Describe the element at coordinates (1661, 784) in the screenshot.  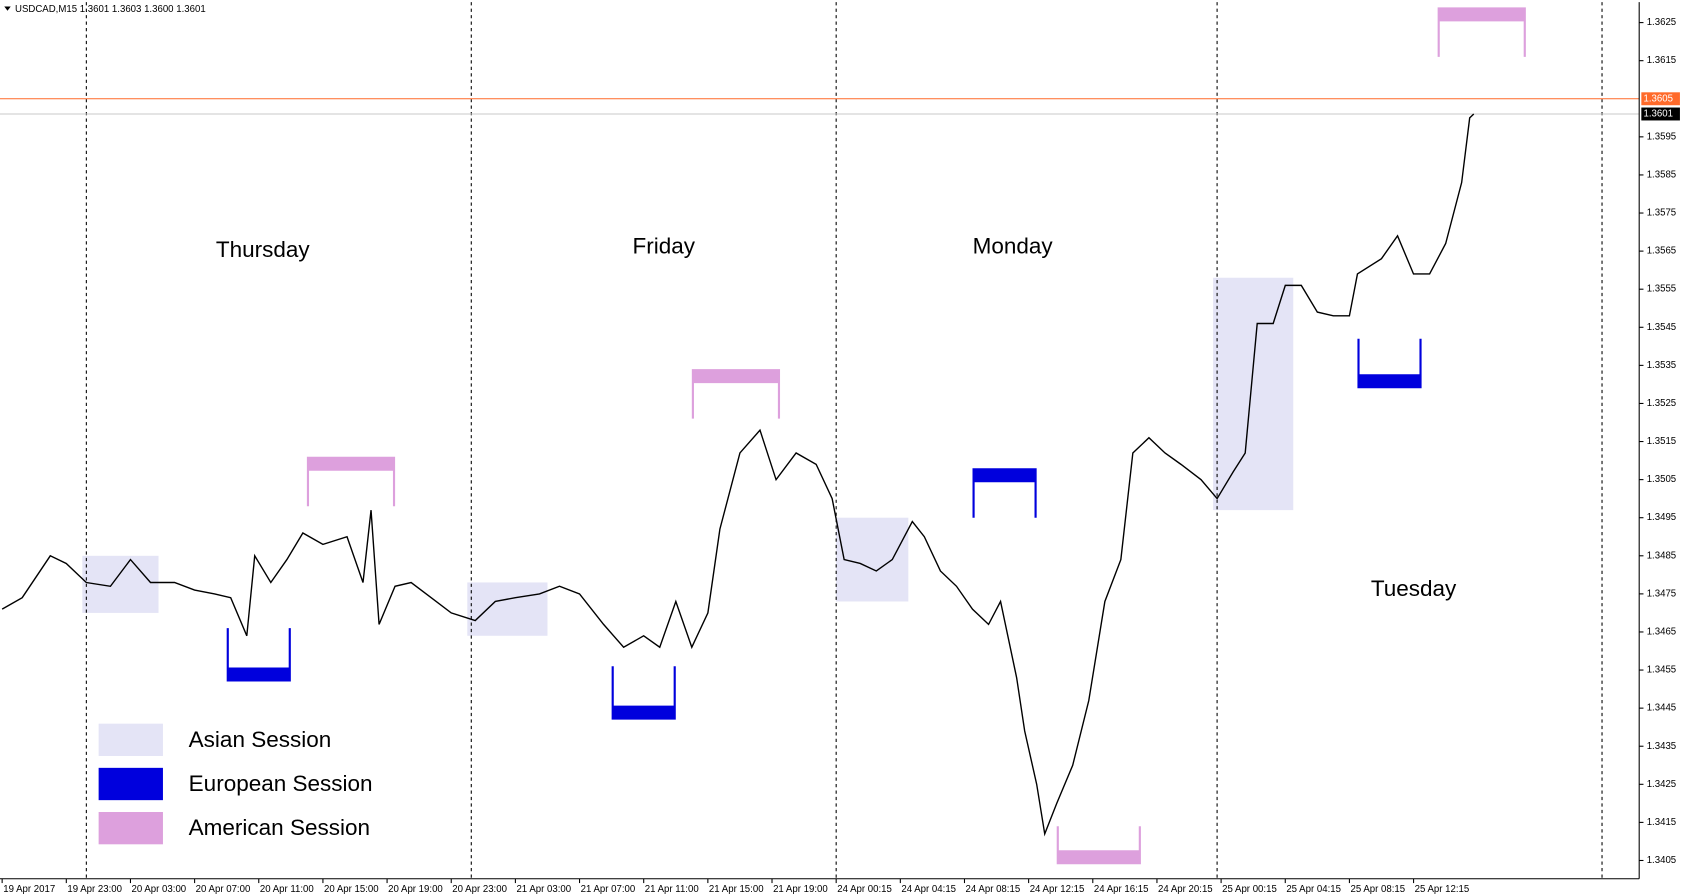
I see `y-tick-label: 1.3425` at that location.